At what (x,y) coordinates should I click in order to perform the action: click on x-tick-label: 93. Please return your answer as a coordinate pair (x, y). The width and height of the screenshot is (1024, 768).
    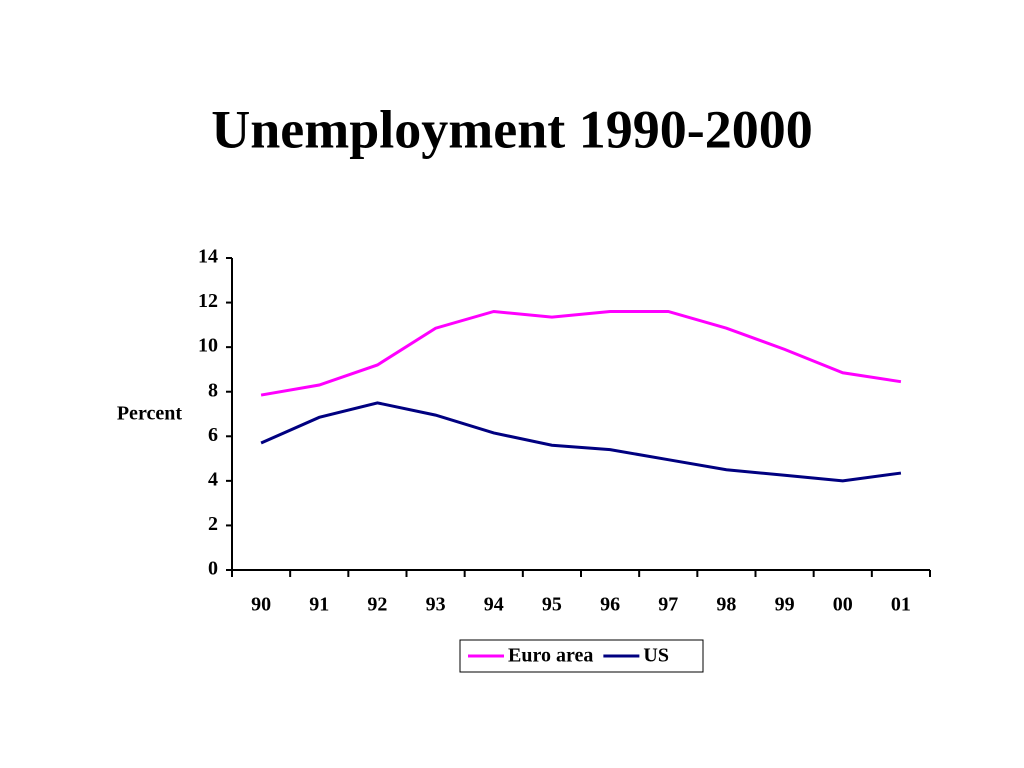
    Looking at the image, I should click on (436, 605).